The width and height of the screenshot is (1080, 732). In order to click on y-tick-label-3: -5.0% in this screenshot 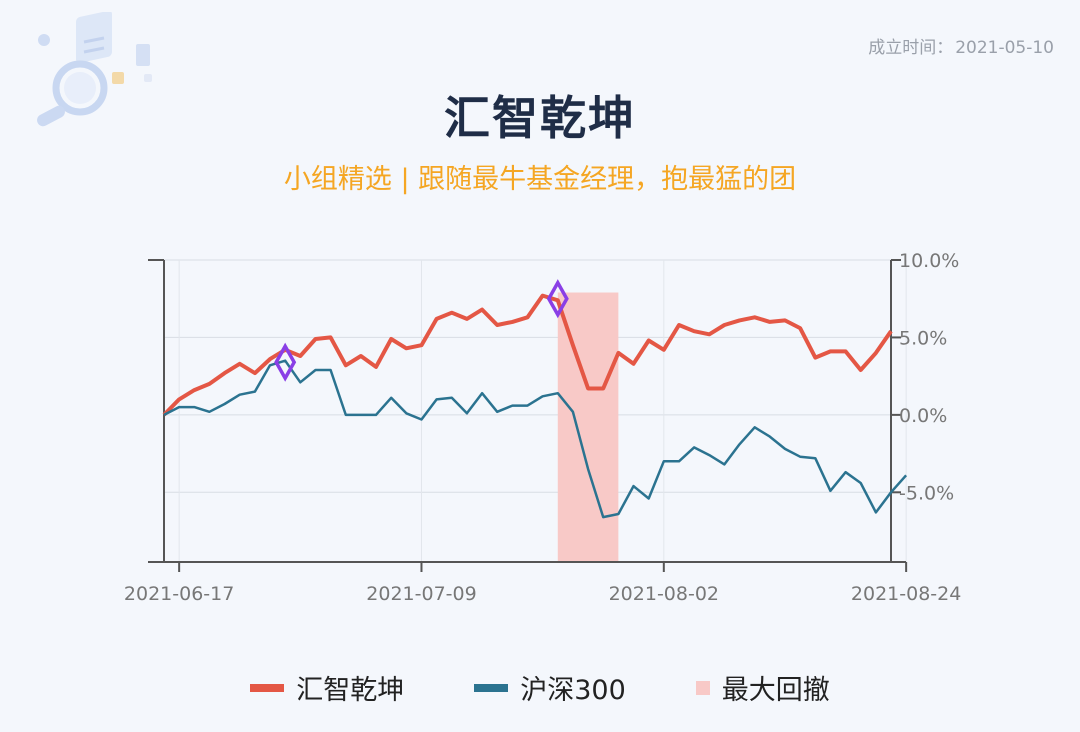, I will do `click(926, 493)`.